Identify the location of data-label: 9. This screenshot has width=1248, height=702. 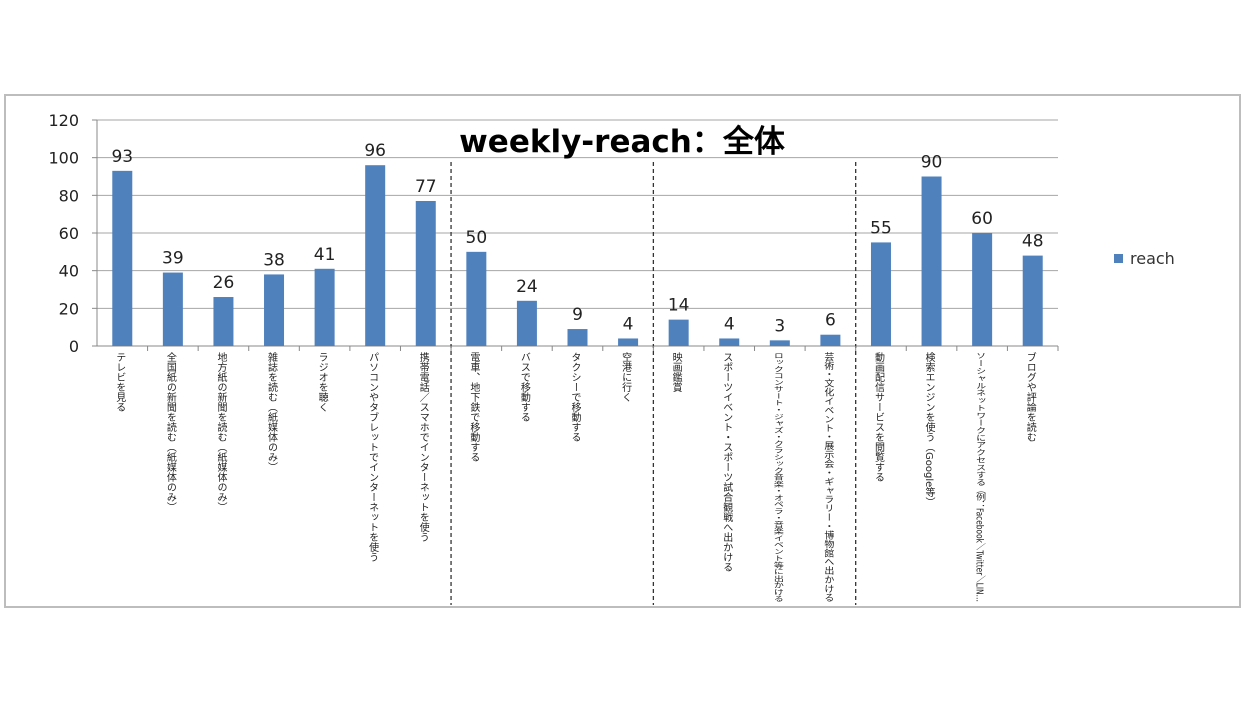
(577, 315).